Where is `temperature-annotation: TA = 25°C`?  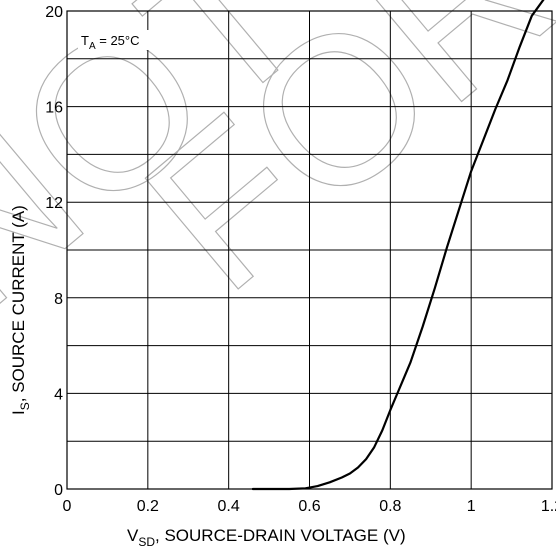 temperature-annotation: TA = 25°C is located at coordinates (127, 41).